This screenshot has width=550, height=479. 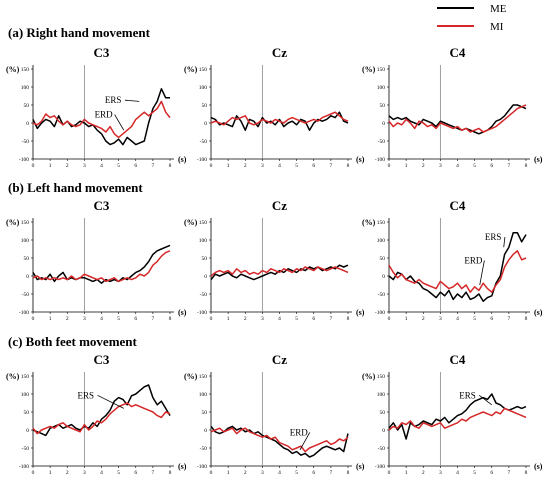 I want to click on section-title-left-hand: (b) Left hand movement, so click(x=75, y=187).